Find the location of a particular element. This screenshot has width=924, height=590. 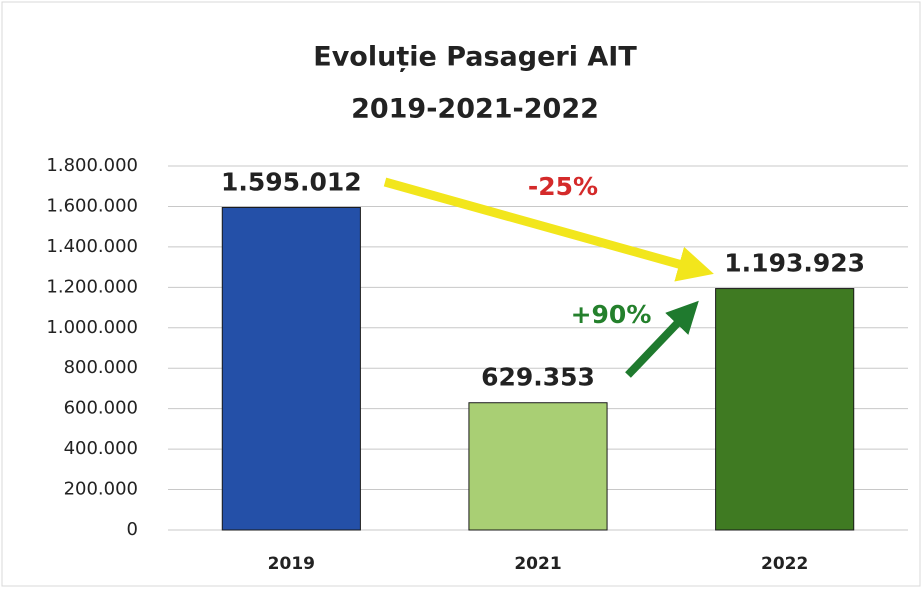

chart-subtitle: 2019-2021-2022 is located at coordinates (475, 109).